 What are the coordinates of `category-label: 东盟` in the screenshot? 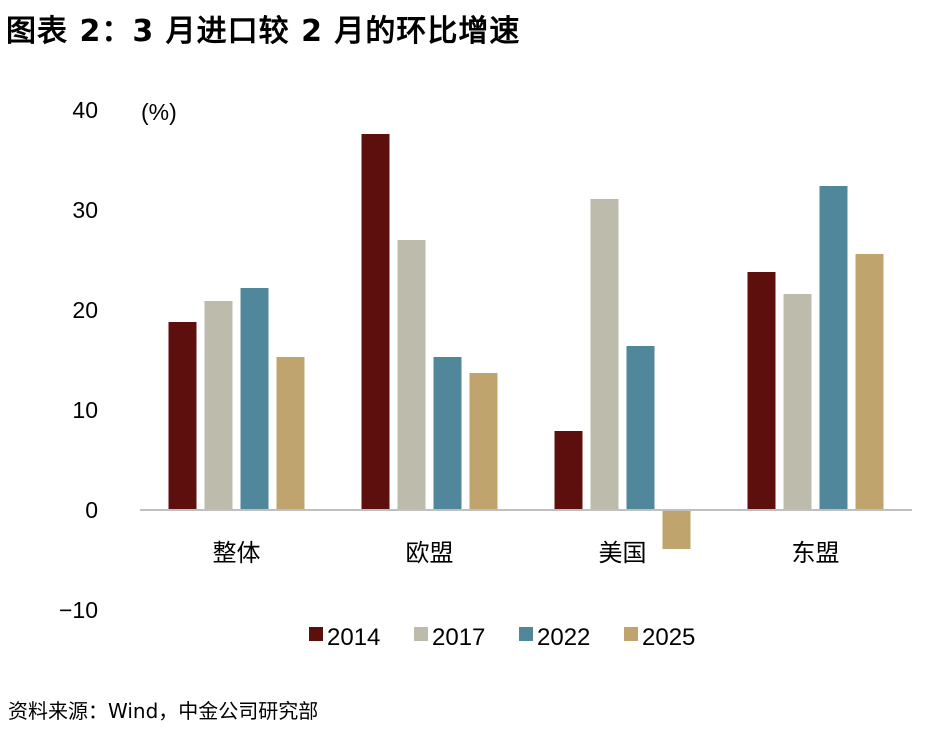 It's located at (816, 553).